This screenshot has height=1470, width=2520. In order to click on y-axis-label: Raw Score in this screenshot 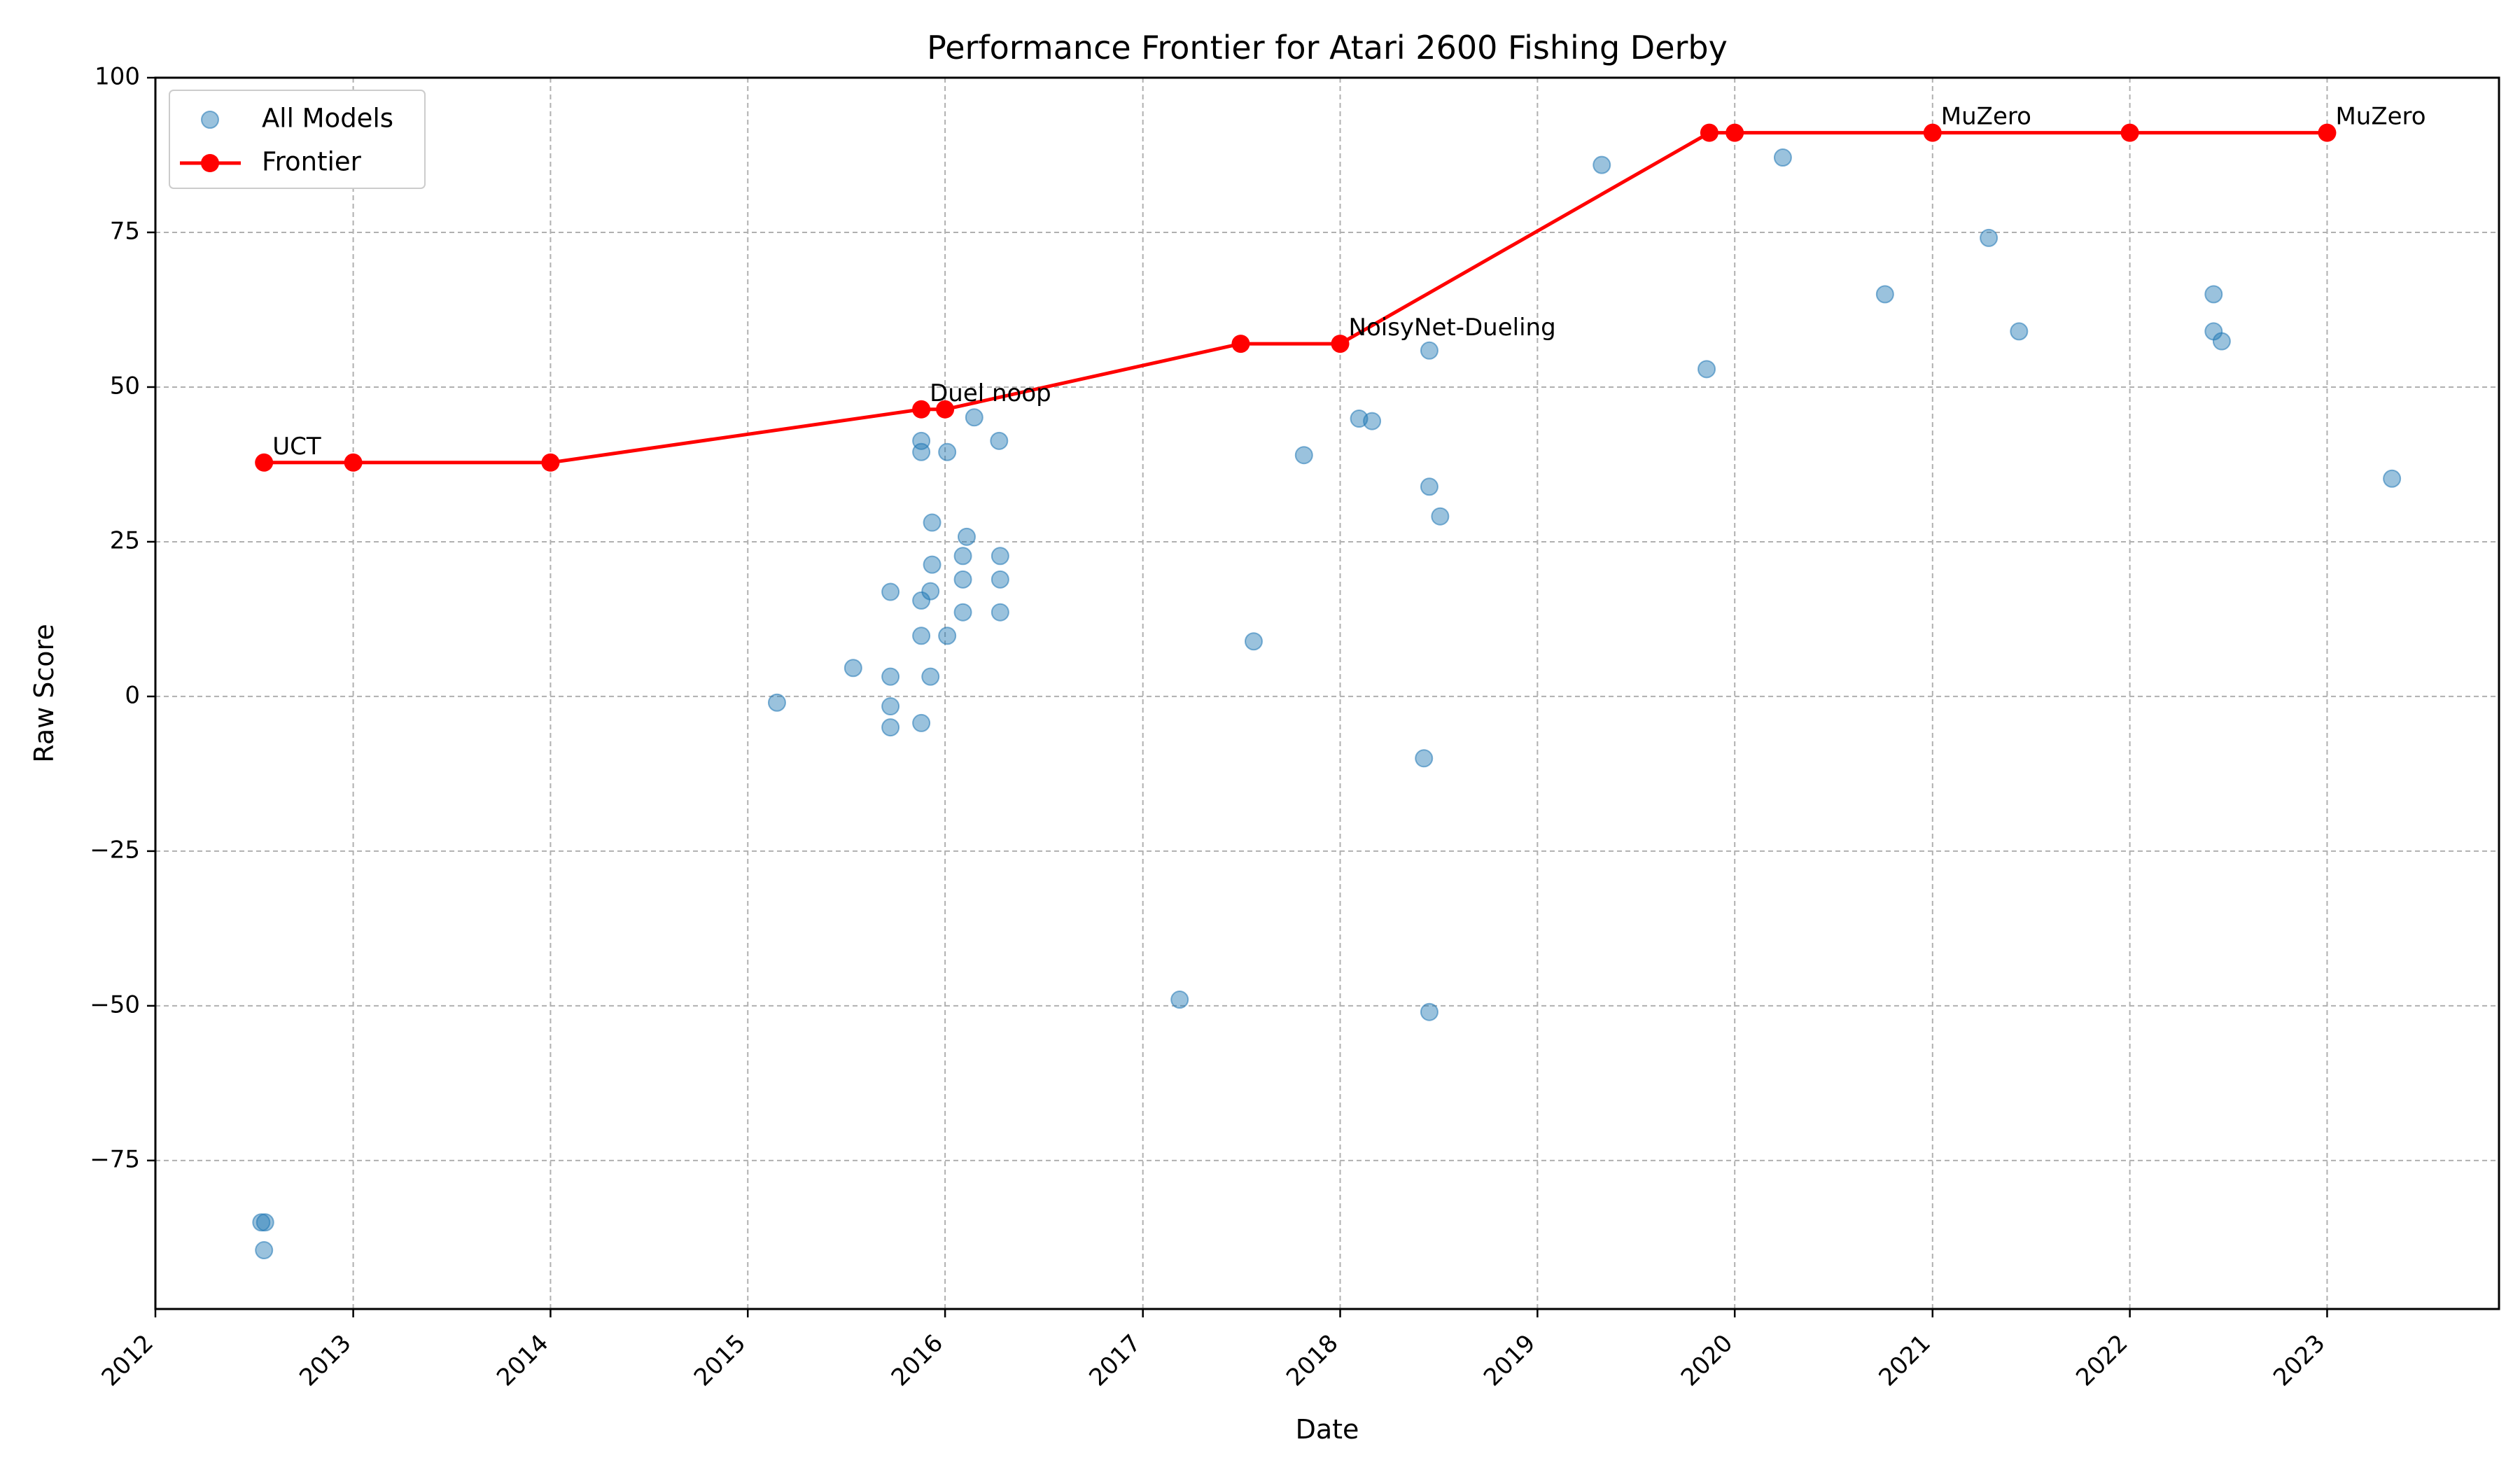, I will do `click(44, 693)`.